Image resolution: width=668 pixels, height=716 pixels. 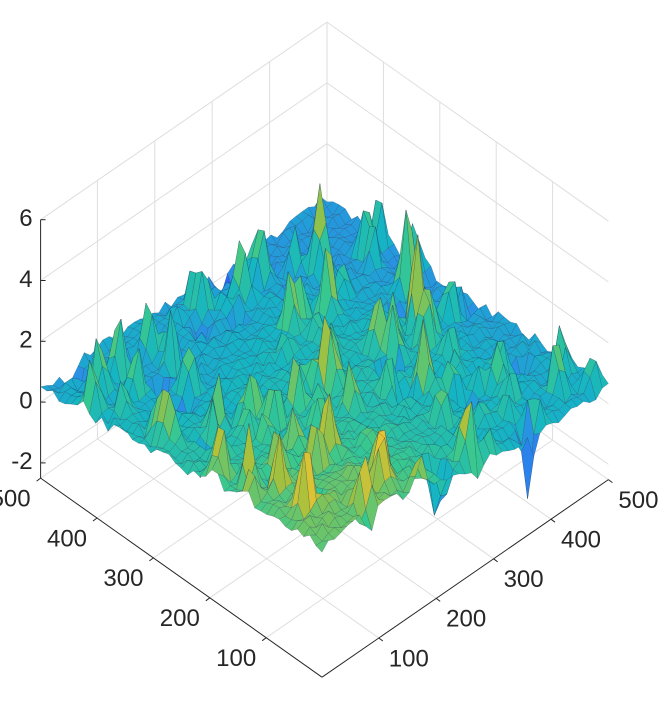 What do you see at coordinates (15, 498) in the screenshot?
I see `y-tick-label: 500` at bounding box center [15, 498].